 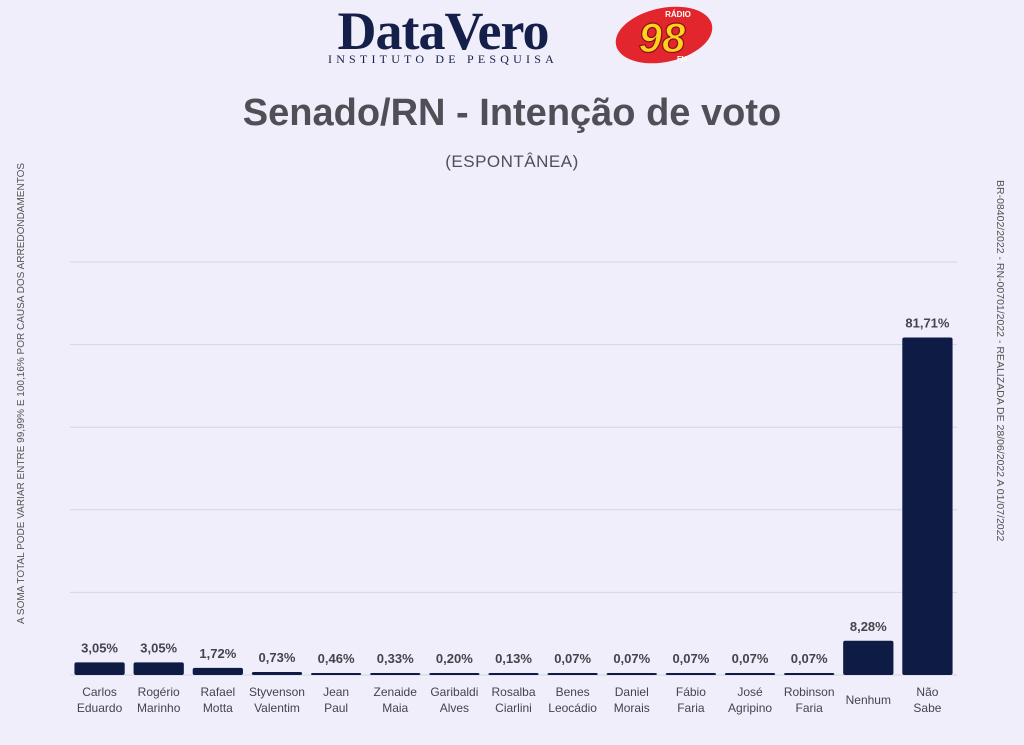 I want to click on category-label: Marinho, so click(x=159, y=708).